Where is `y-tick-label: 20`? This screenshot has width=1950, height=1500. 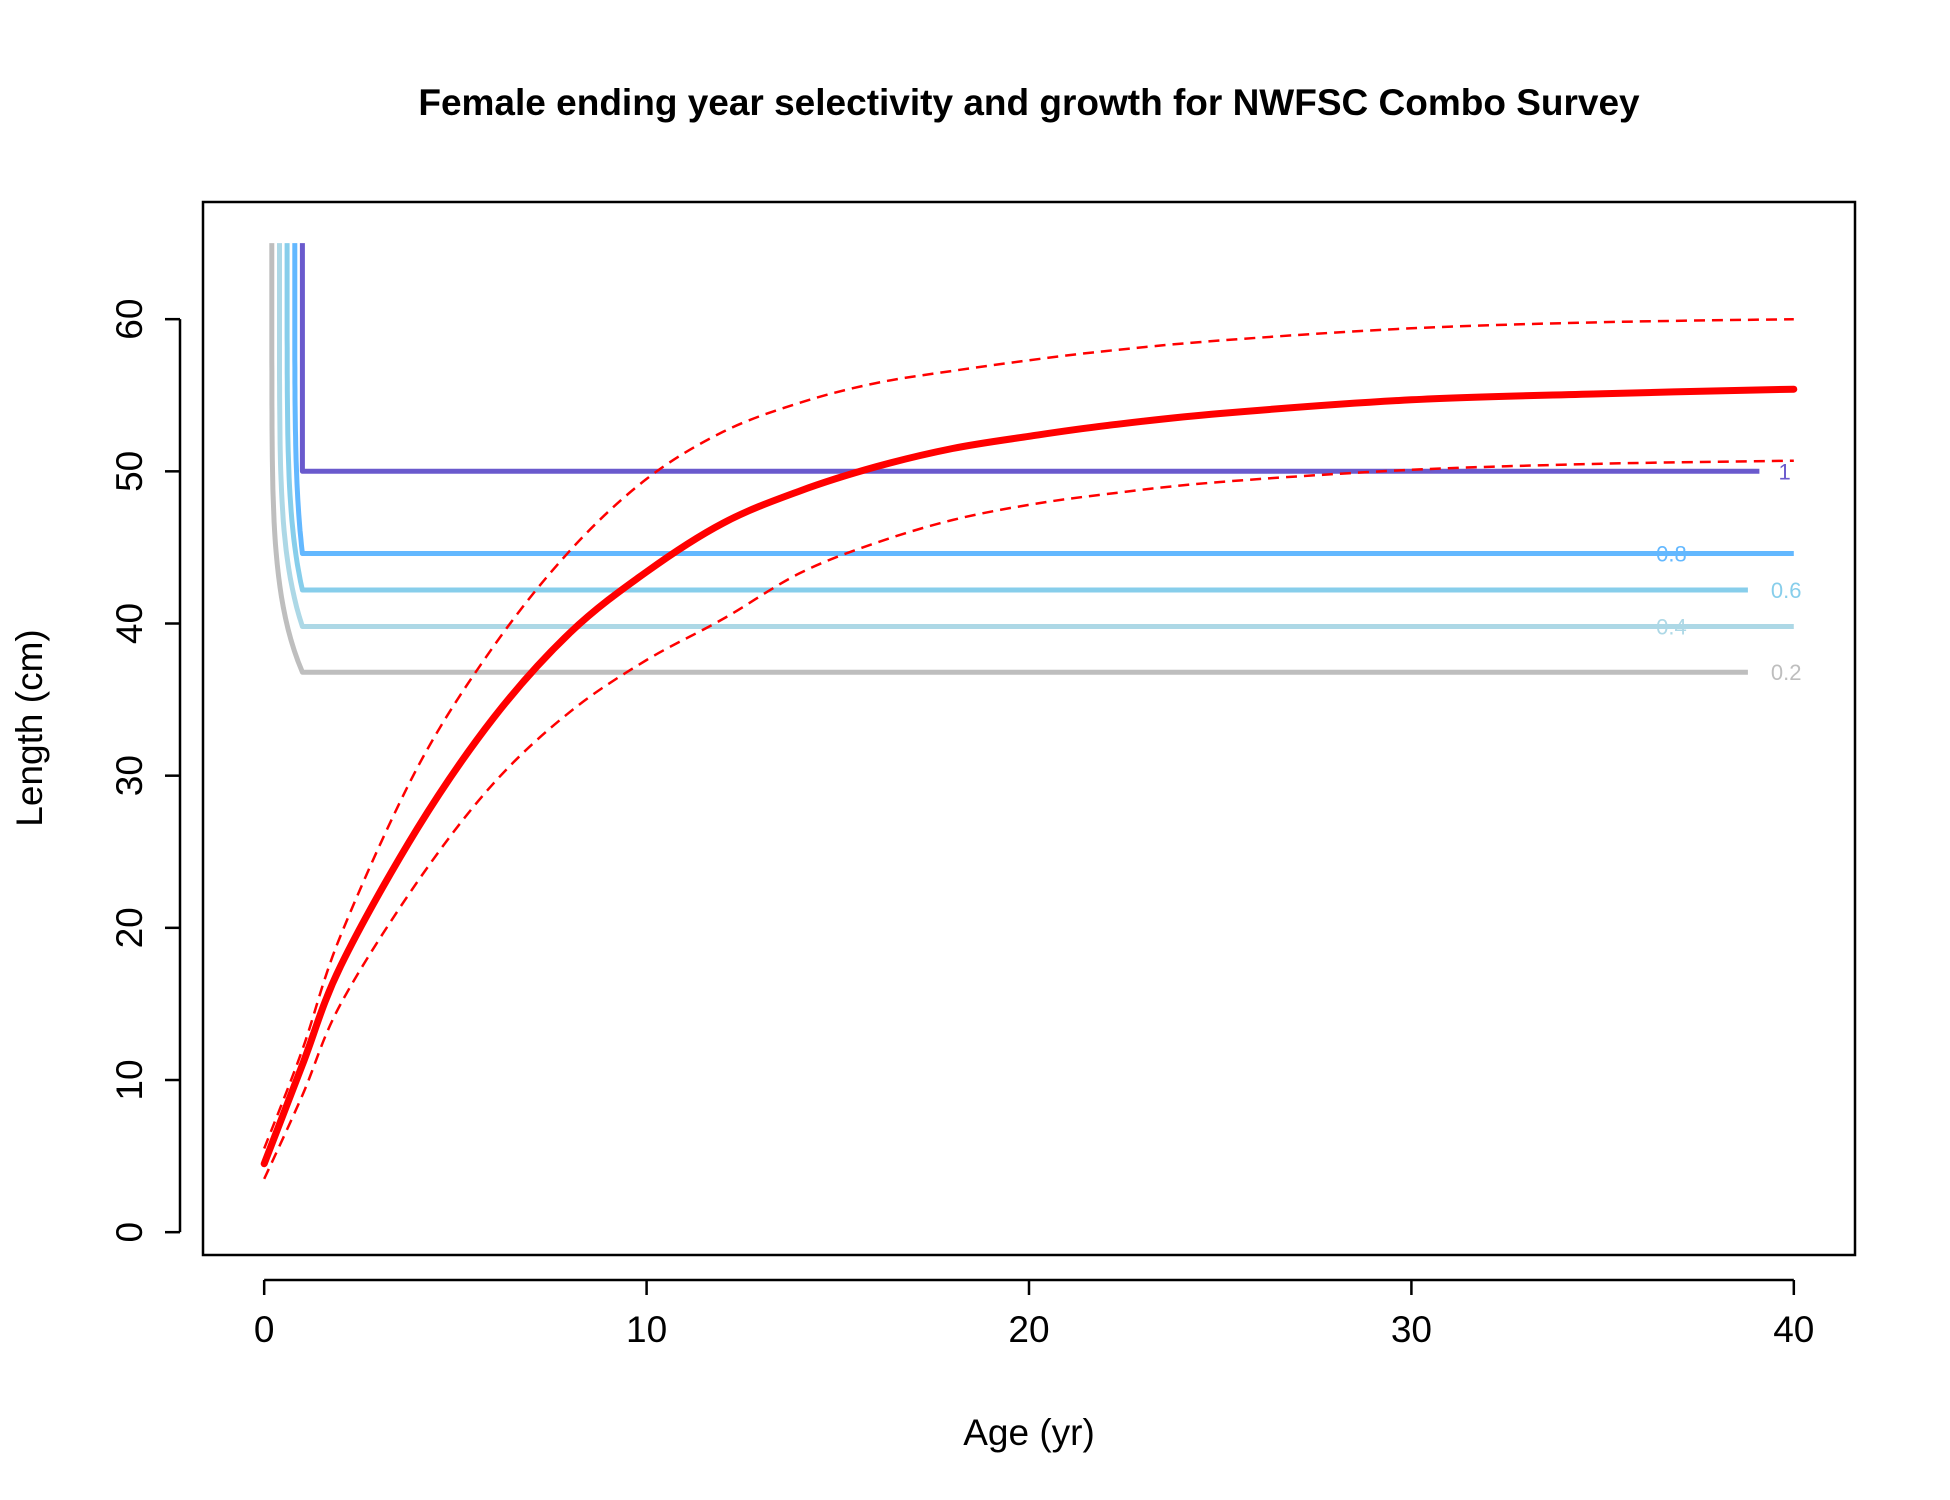
y-tick-label: 20 is located at coordinates (129, 927).